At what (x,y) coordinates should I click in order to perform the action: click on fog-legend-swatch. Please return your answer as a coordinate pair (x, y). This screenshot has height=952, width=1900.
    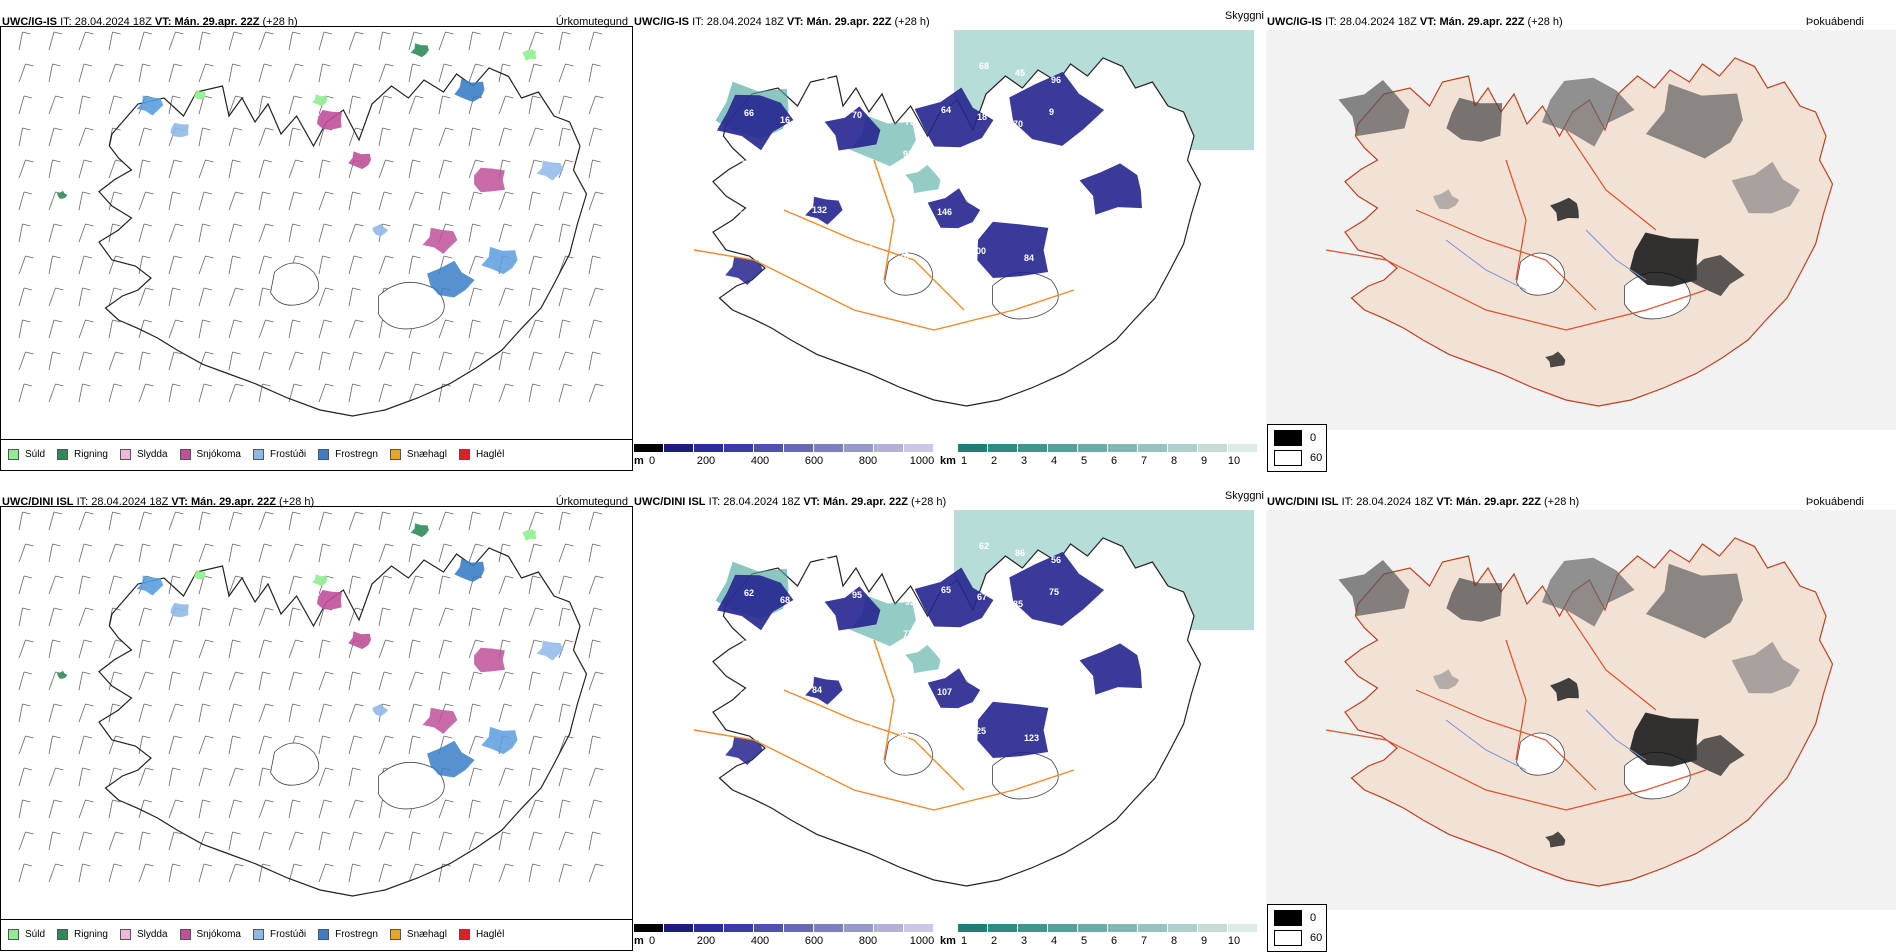
    Looking at the image, I should click on (1288, 438).